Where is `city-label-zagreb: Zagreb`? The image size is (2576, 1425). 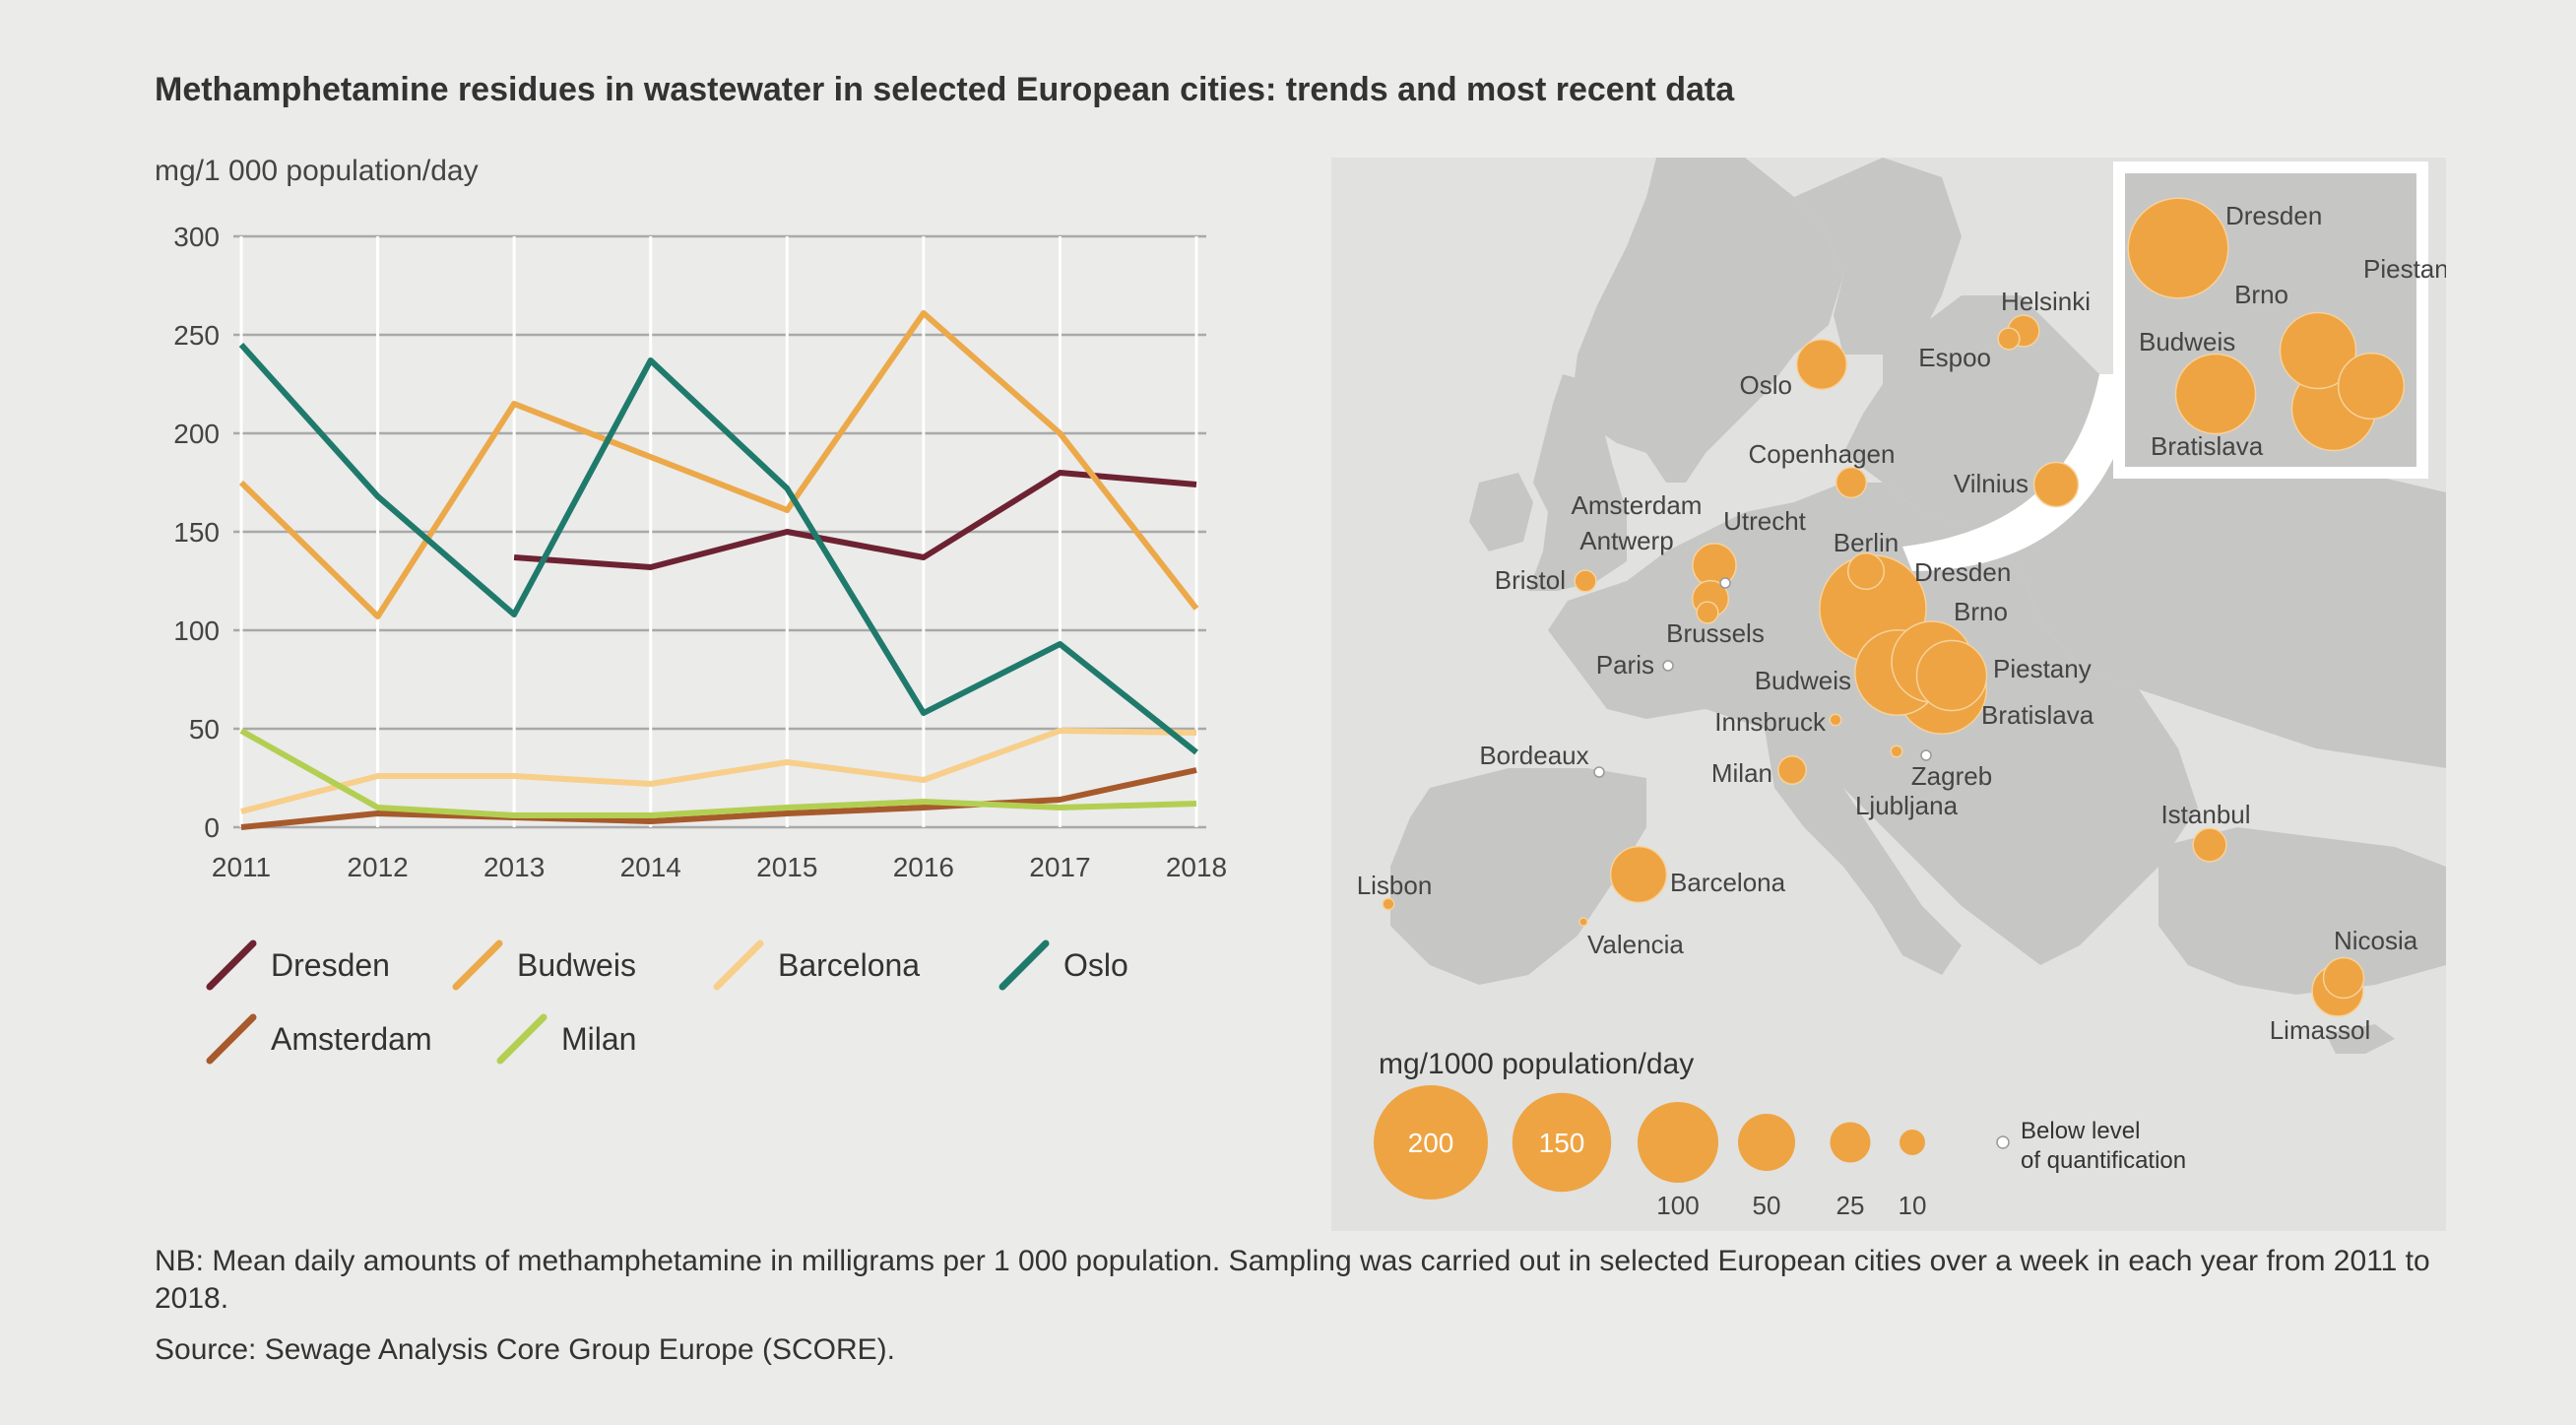 city-label-zagreb: Zagreb is located at coordinates (1951, 776).